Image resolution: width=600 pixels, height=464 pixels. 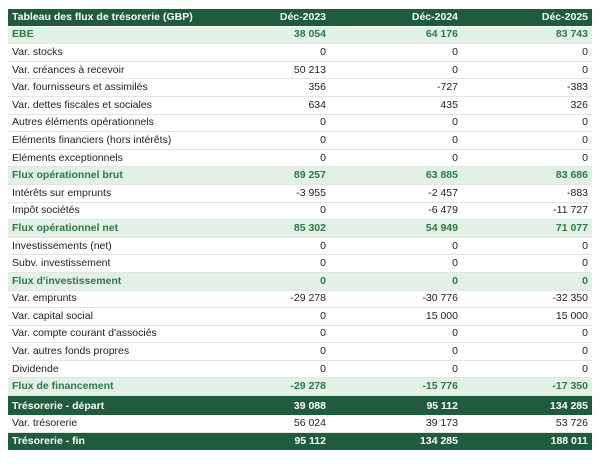 What do you see at coordinates (396, 35) in the screenshot?
I see `value-cell: 64 176` at bounding box center [396, 35].